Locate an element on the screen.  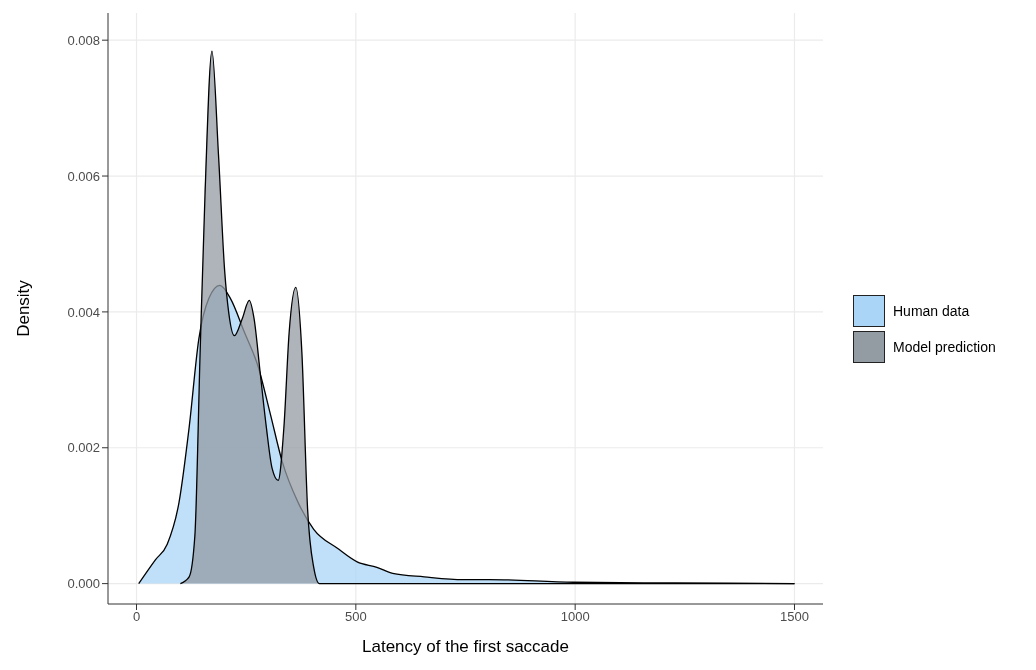
legend-label: Human data is located at coordinates (931, 311).